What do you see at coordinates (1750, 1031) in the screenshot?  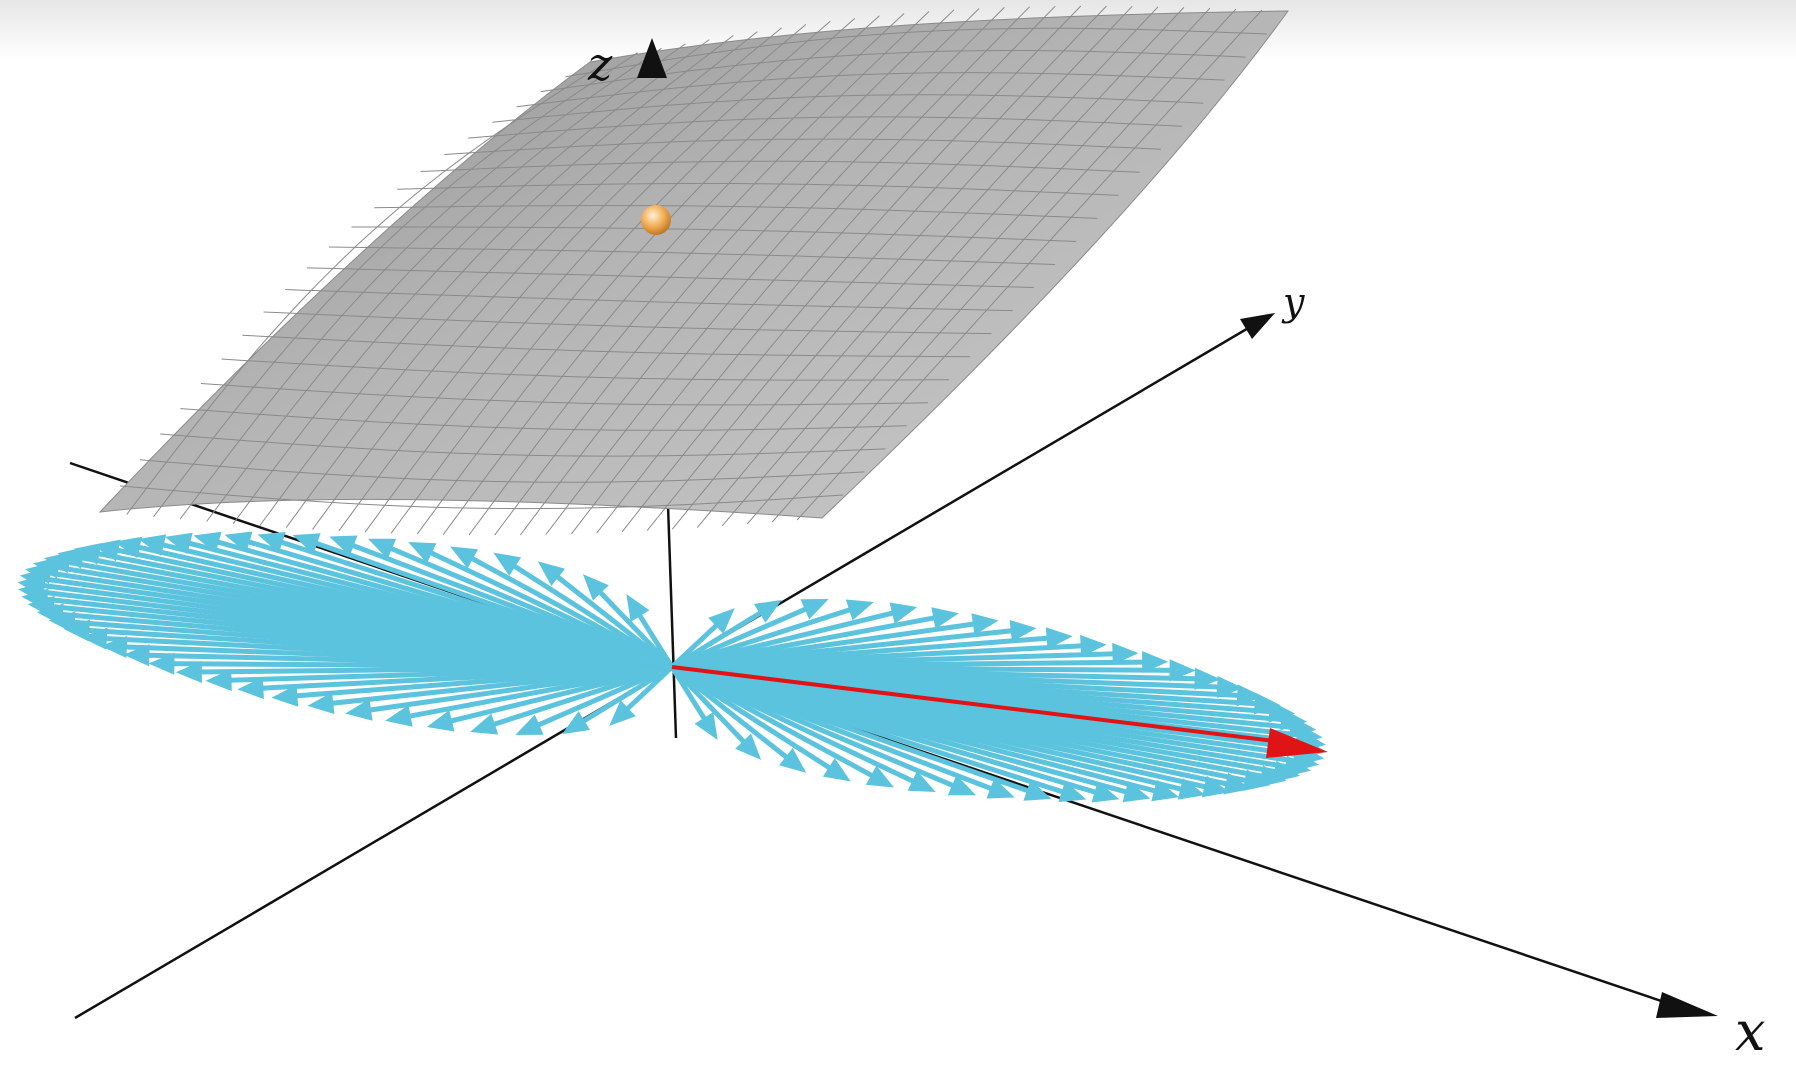 I see `x-axis-label: x` at bounding box center [1750, 1031].